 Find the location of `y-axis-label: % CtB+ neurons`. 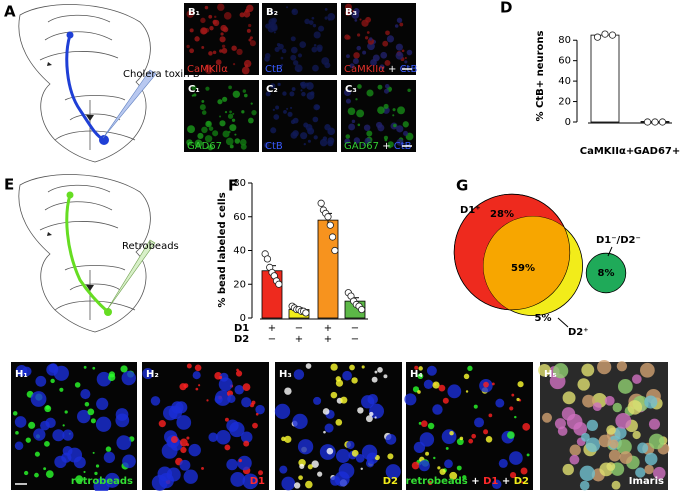

y-axis-label: % CtB+ neurons is located at coordinates (540, 75).